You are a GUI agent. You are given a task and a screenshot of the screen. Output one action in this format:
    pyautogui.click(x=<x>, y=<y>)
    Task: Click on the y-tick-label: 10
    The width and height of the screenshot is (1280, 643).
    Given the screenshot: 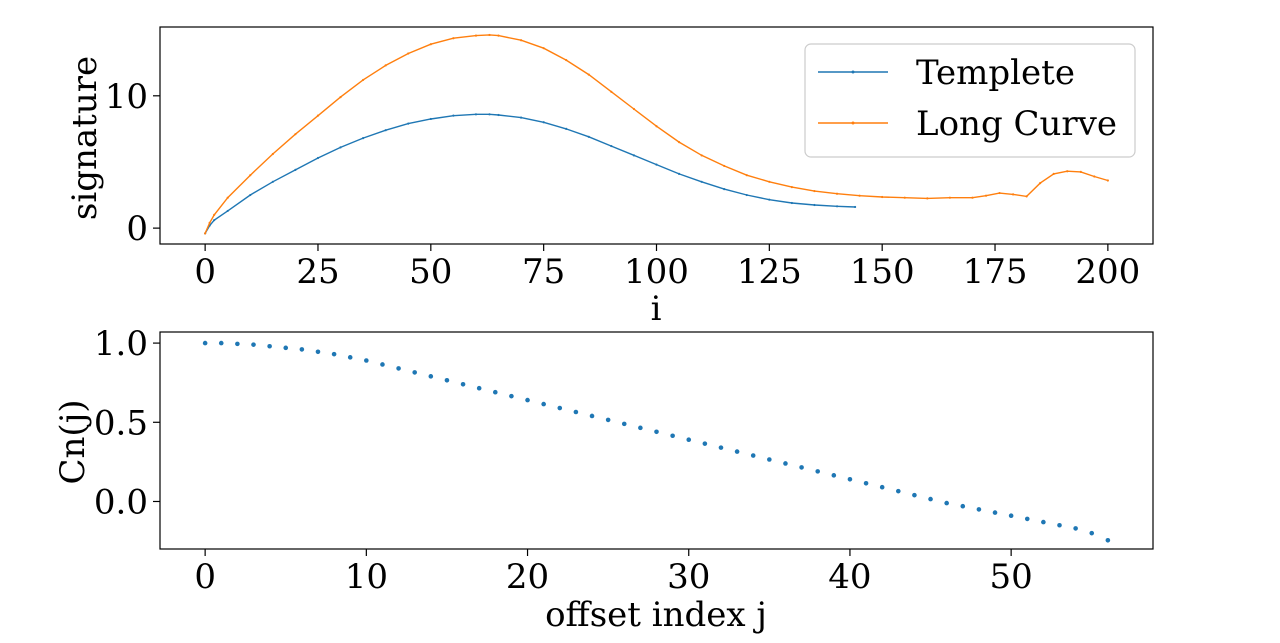 What is the action you would take?
    pyautogui.click(x=126, y=97)
    